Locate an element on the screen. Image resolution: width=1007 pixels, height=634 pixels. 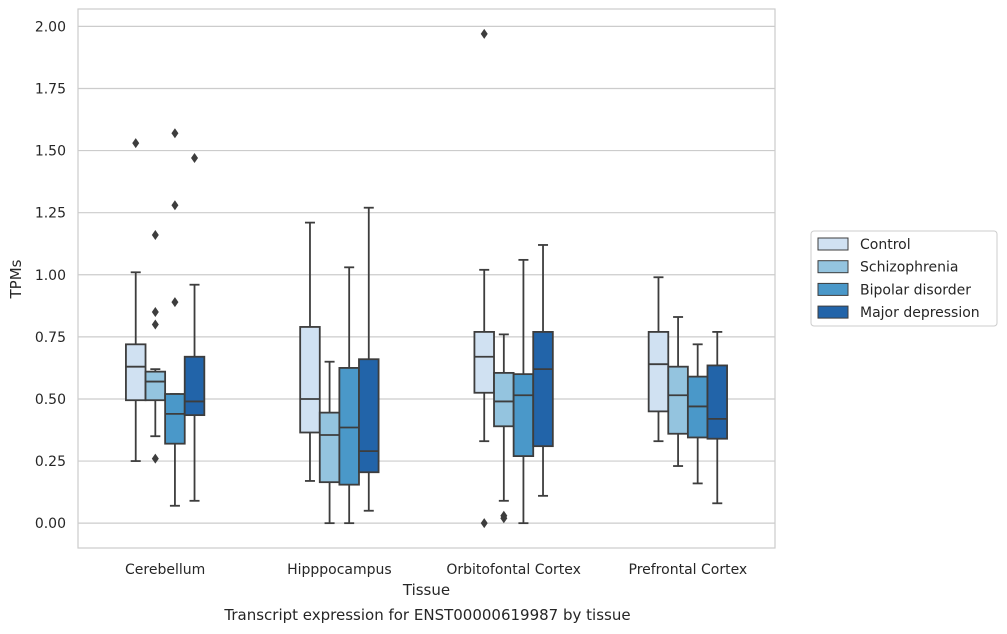
y-tick-label: 1.50 is located at coordinates (50, 152).